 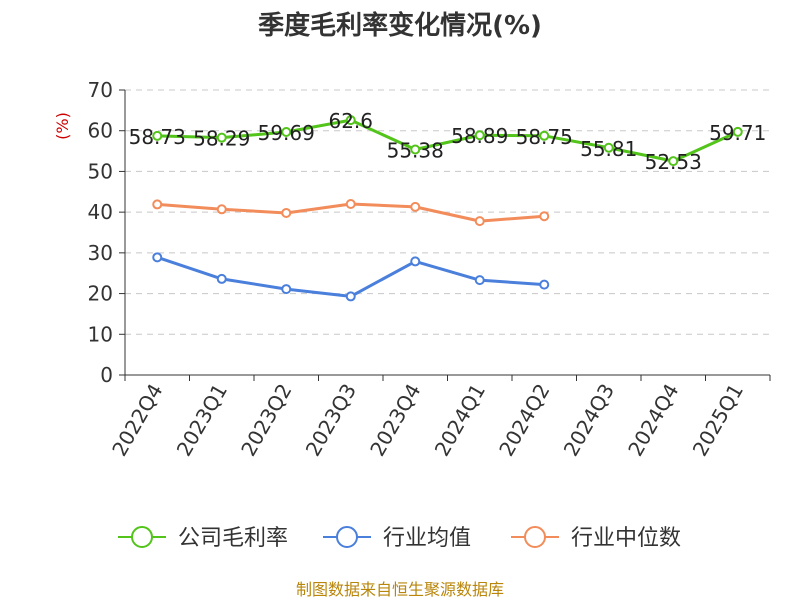 What do you see at coordinates (62, 126) in the screenshot?
I see `y-axis-label: (%)` at bounding box center [62, 126].